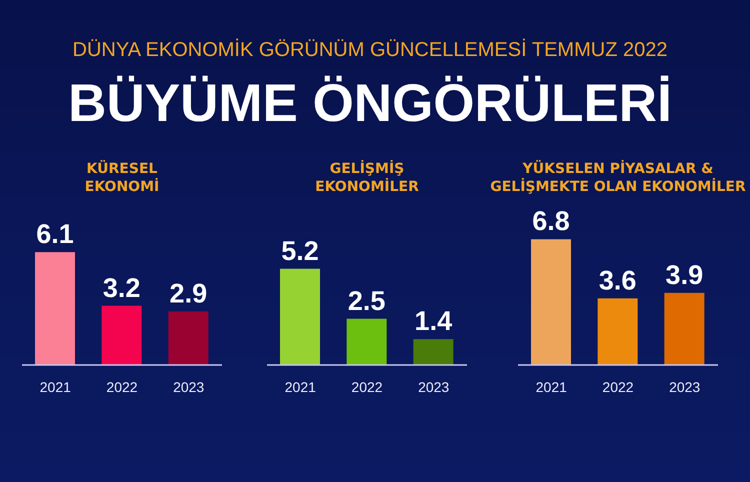  What do you see at coordinates (617, 280) in the screenshot?
I see `data-label: 3.6` at bounding box center [617, 280].